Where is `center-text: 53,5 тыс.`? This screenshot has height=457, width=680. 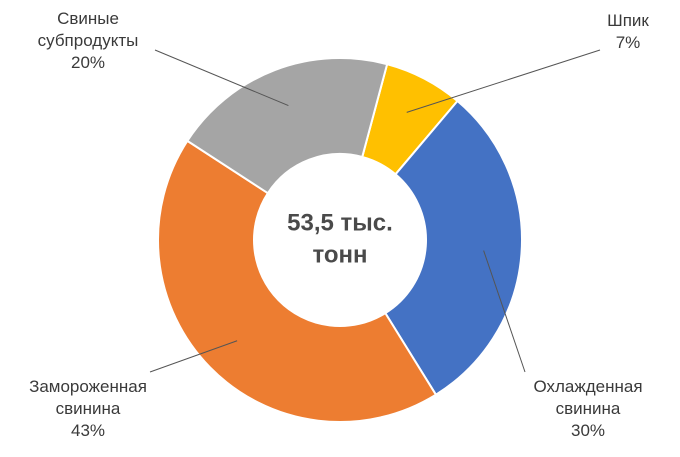
center-text: 53,5 тыс. is located at coordinates (340, 222).